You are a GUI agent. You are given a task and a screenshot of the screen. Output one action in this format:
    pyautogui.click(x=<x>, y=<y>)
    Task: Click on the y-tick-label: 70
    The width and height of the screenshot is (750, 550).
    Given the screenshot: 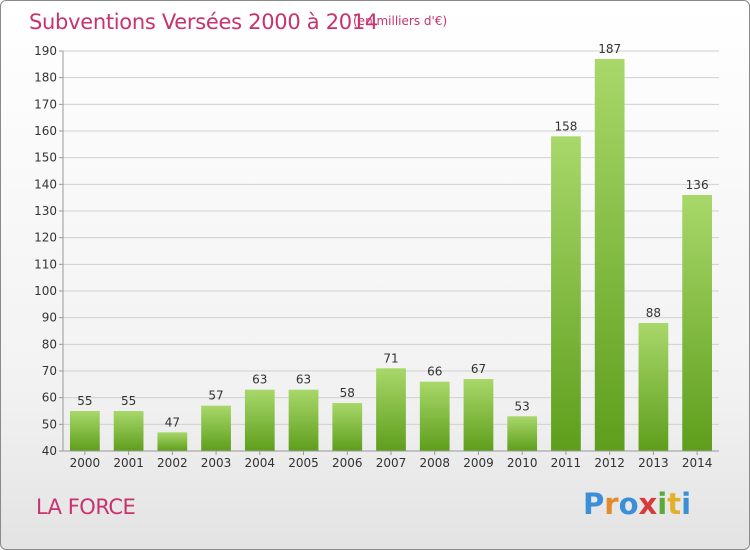 What is the action you would take?
    pyautogui.click(x=49, y=371)
    